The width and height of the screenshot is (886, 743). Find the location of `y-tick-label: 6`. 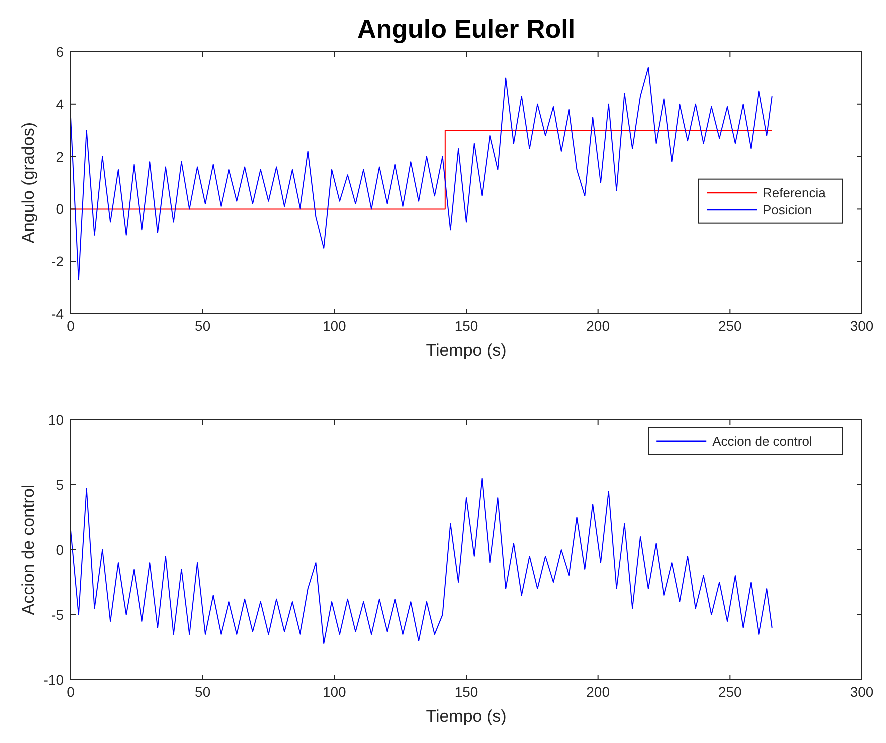

y-tick-label: 6 is located at coordinates (60, 52).